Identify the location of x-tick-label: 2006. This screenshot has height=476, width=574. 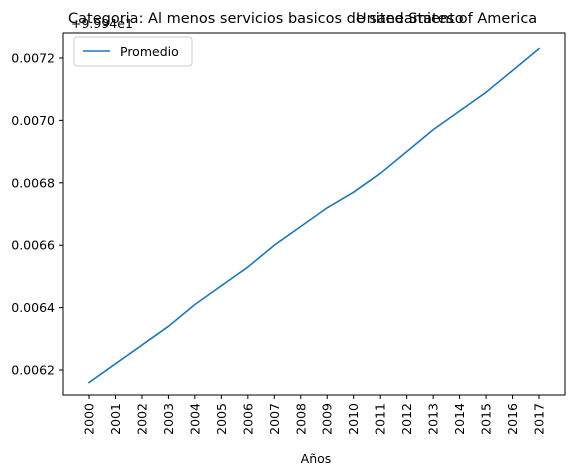
(247, 419).